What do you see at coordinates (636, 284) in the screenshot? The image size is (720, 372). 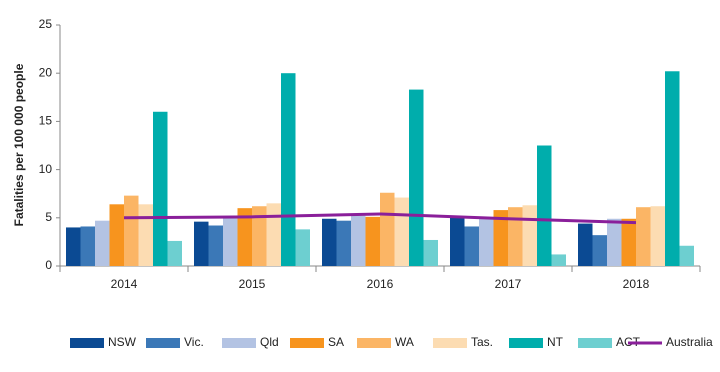 I see `x-tick-label: 2018` at bounding box center [636, 284].